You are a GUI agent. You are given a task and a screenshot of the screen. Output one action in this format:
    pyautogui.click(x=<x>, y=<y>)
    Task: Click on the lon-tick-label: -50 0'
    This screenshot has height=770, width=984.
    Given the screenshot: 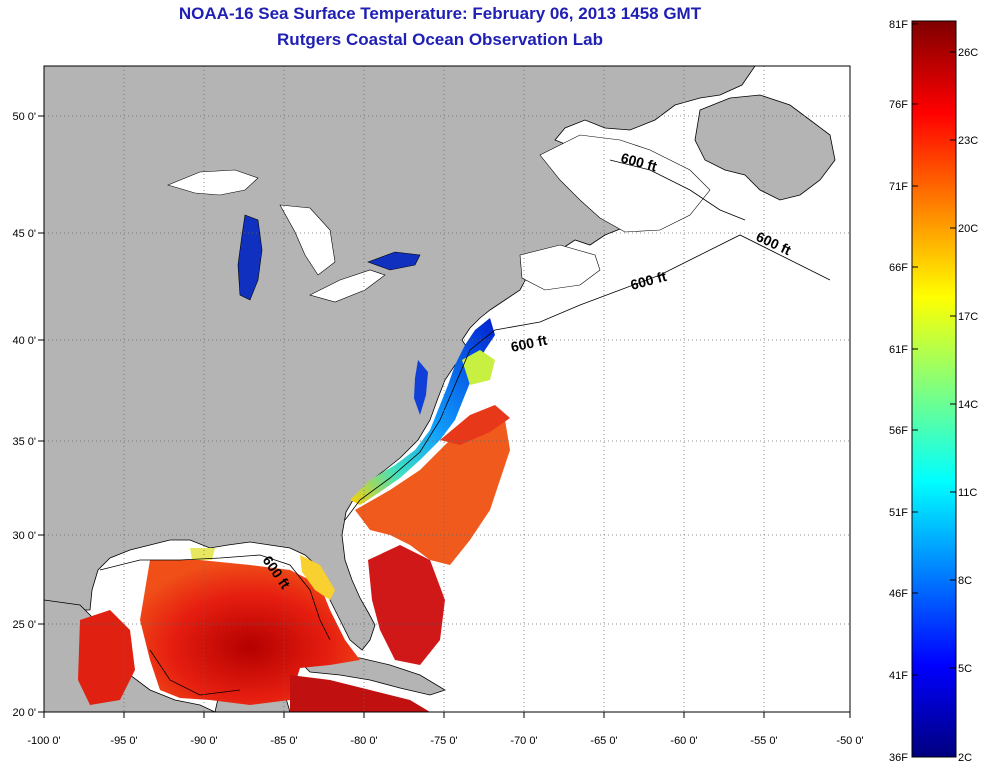 What is the action you would take?
    pyautogui.click(x=849, y=741)
    